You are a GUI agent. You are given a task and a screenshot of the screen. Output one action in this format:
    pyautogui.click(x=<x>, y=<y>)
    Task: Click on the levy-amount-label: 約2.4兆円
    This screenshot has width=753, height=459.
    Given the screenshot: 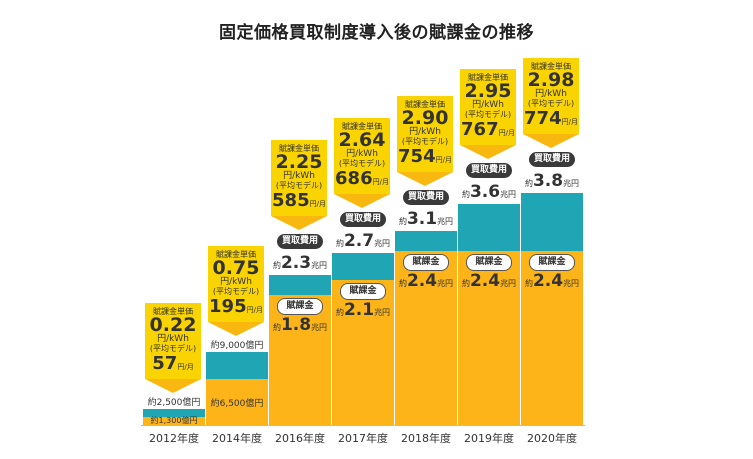 What is the action you would take?
    pyautogui.click(x=489, y=281)
    